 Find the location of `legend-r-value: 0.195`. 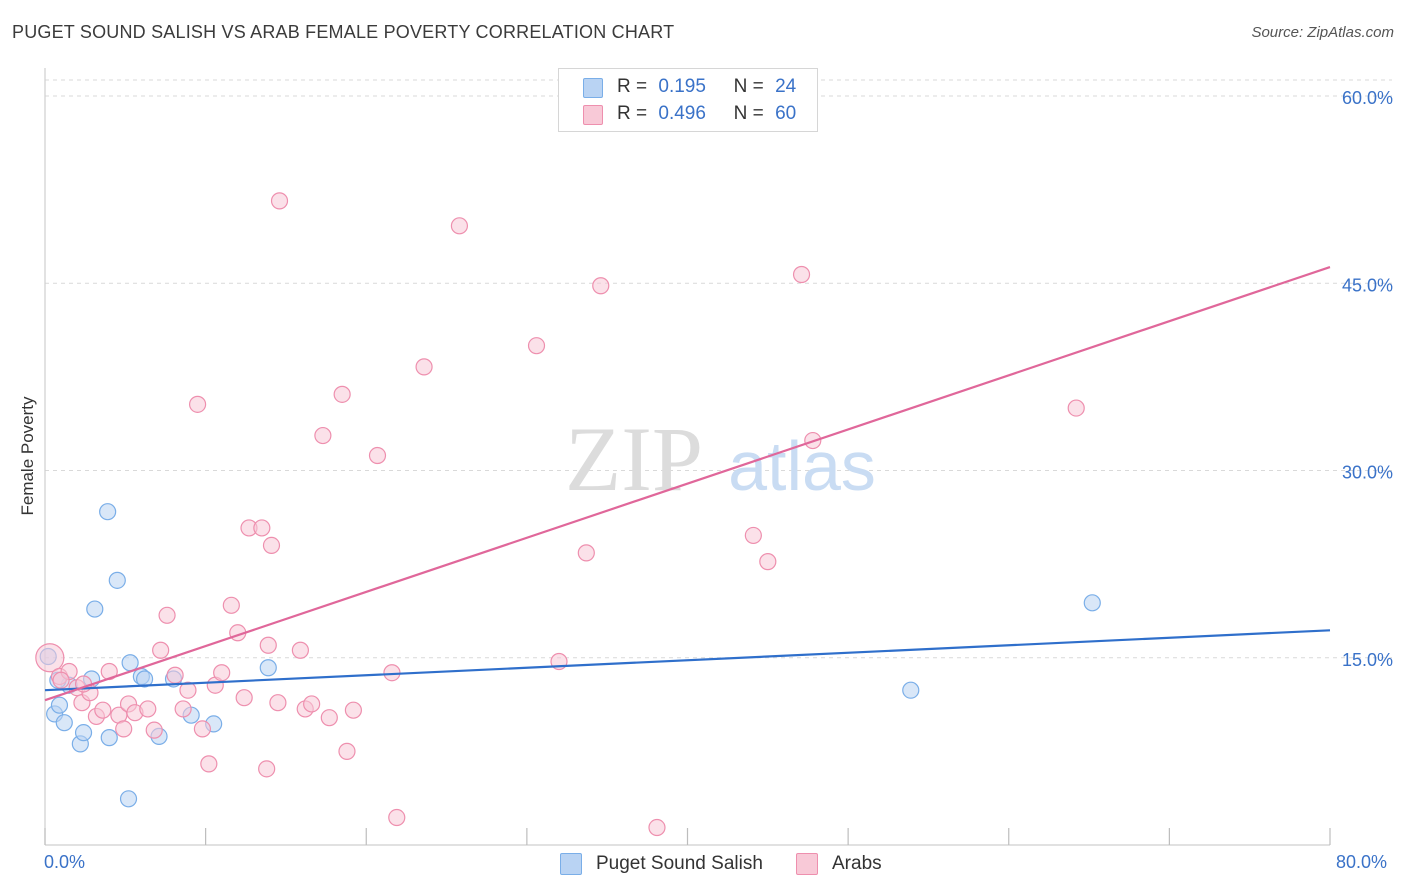

legend-r-value: 0.195 is located at coordinates (682, 86).